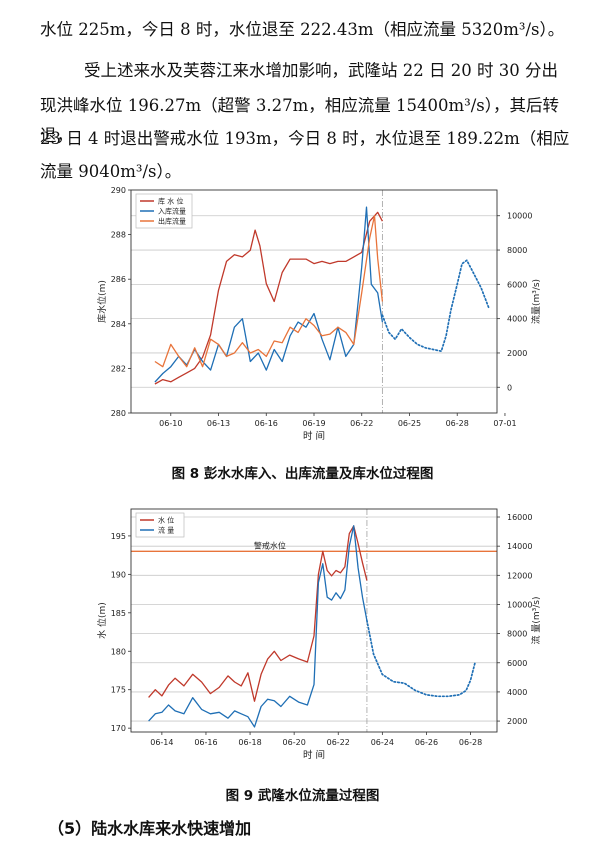  What do you see at coordinates (102, 301) in the screenshot?
I see `y-axis-label-left: 库水位(m)` at bounding box center [102, 301].